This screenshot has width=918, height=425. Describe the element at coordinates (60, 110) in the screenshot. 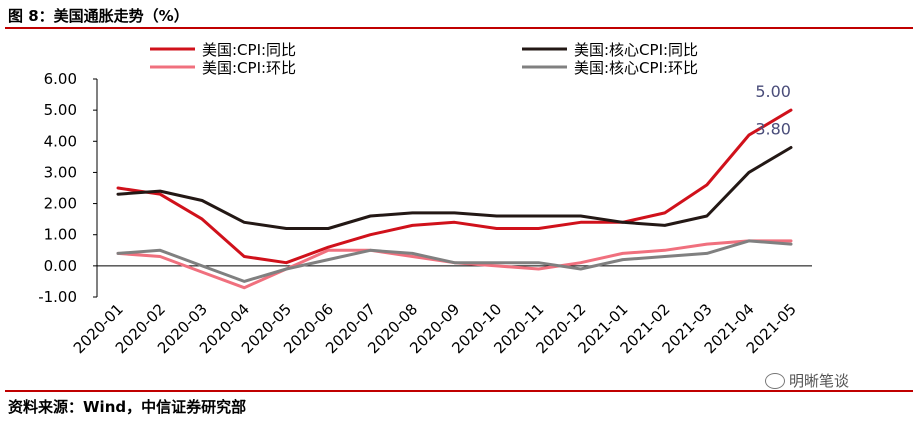

I see `y-tick-label: 5.00` at that location.